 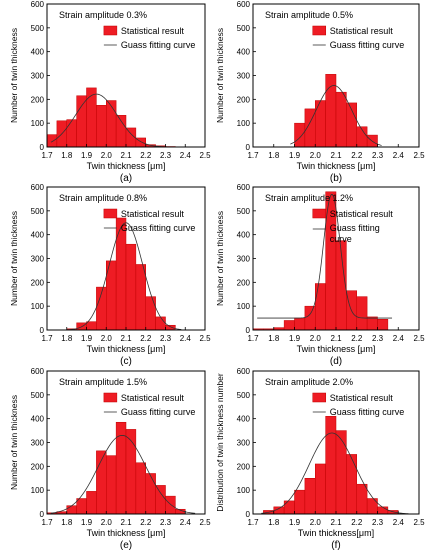 I want to click on y-tick-label: 100, so click(x=244, y=490).